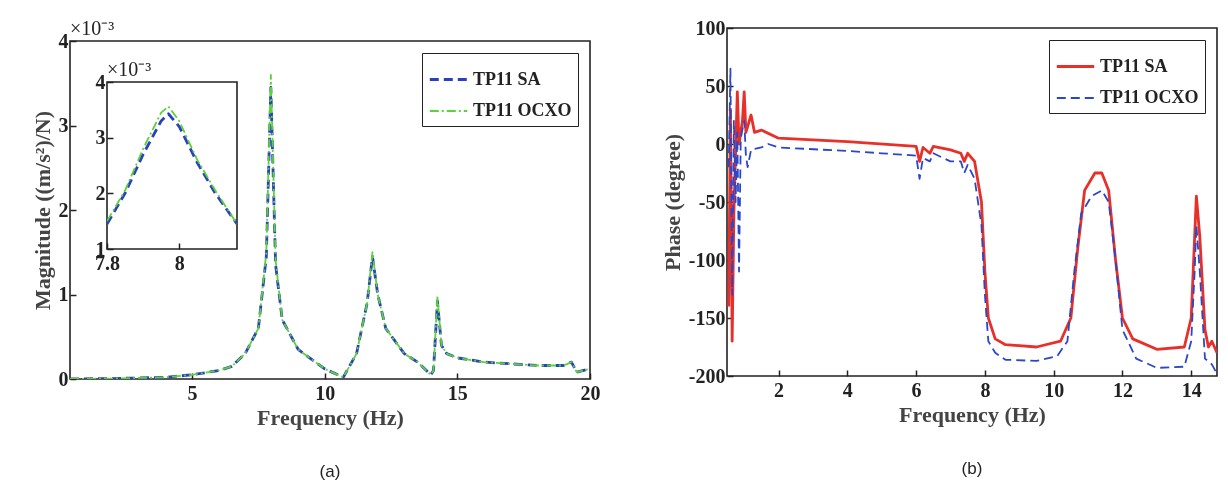 The height and width of the screenshot is (499, 1228). What do you see at coordinates (1191, 389) in the screenshot?
I see `x-tick-label: 14` at bounding box center [1191, 389].